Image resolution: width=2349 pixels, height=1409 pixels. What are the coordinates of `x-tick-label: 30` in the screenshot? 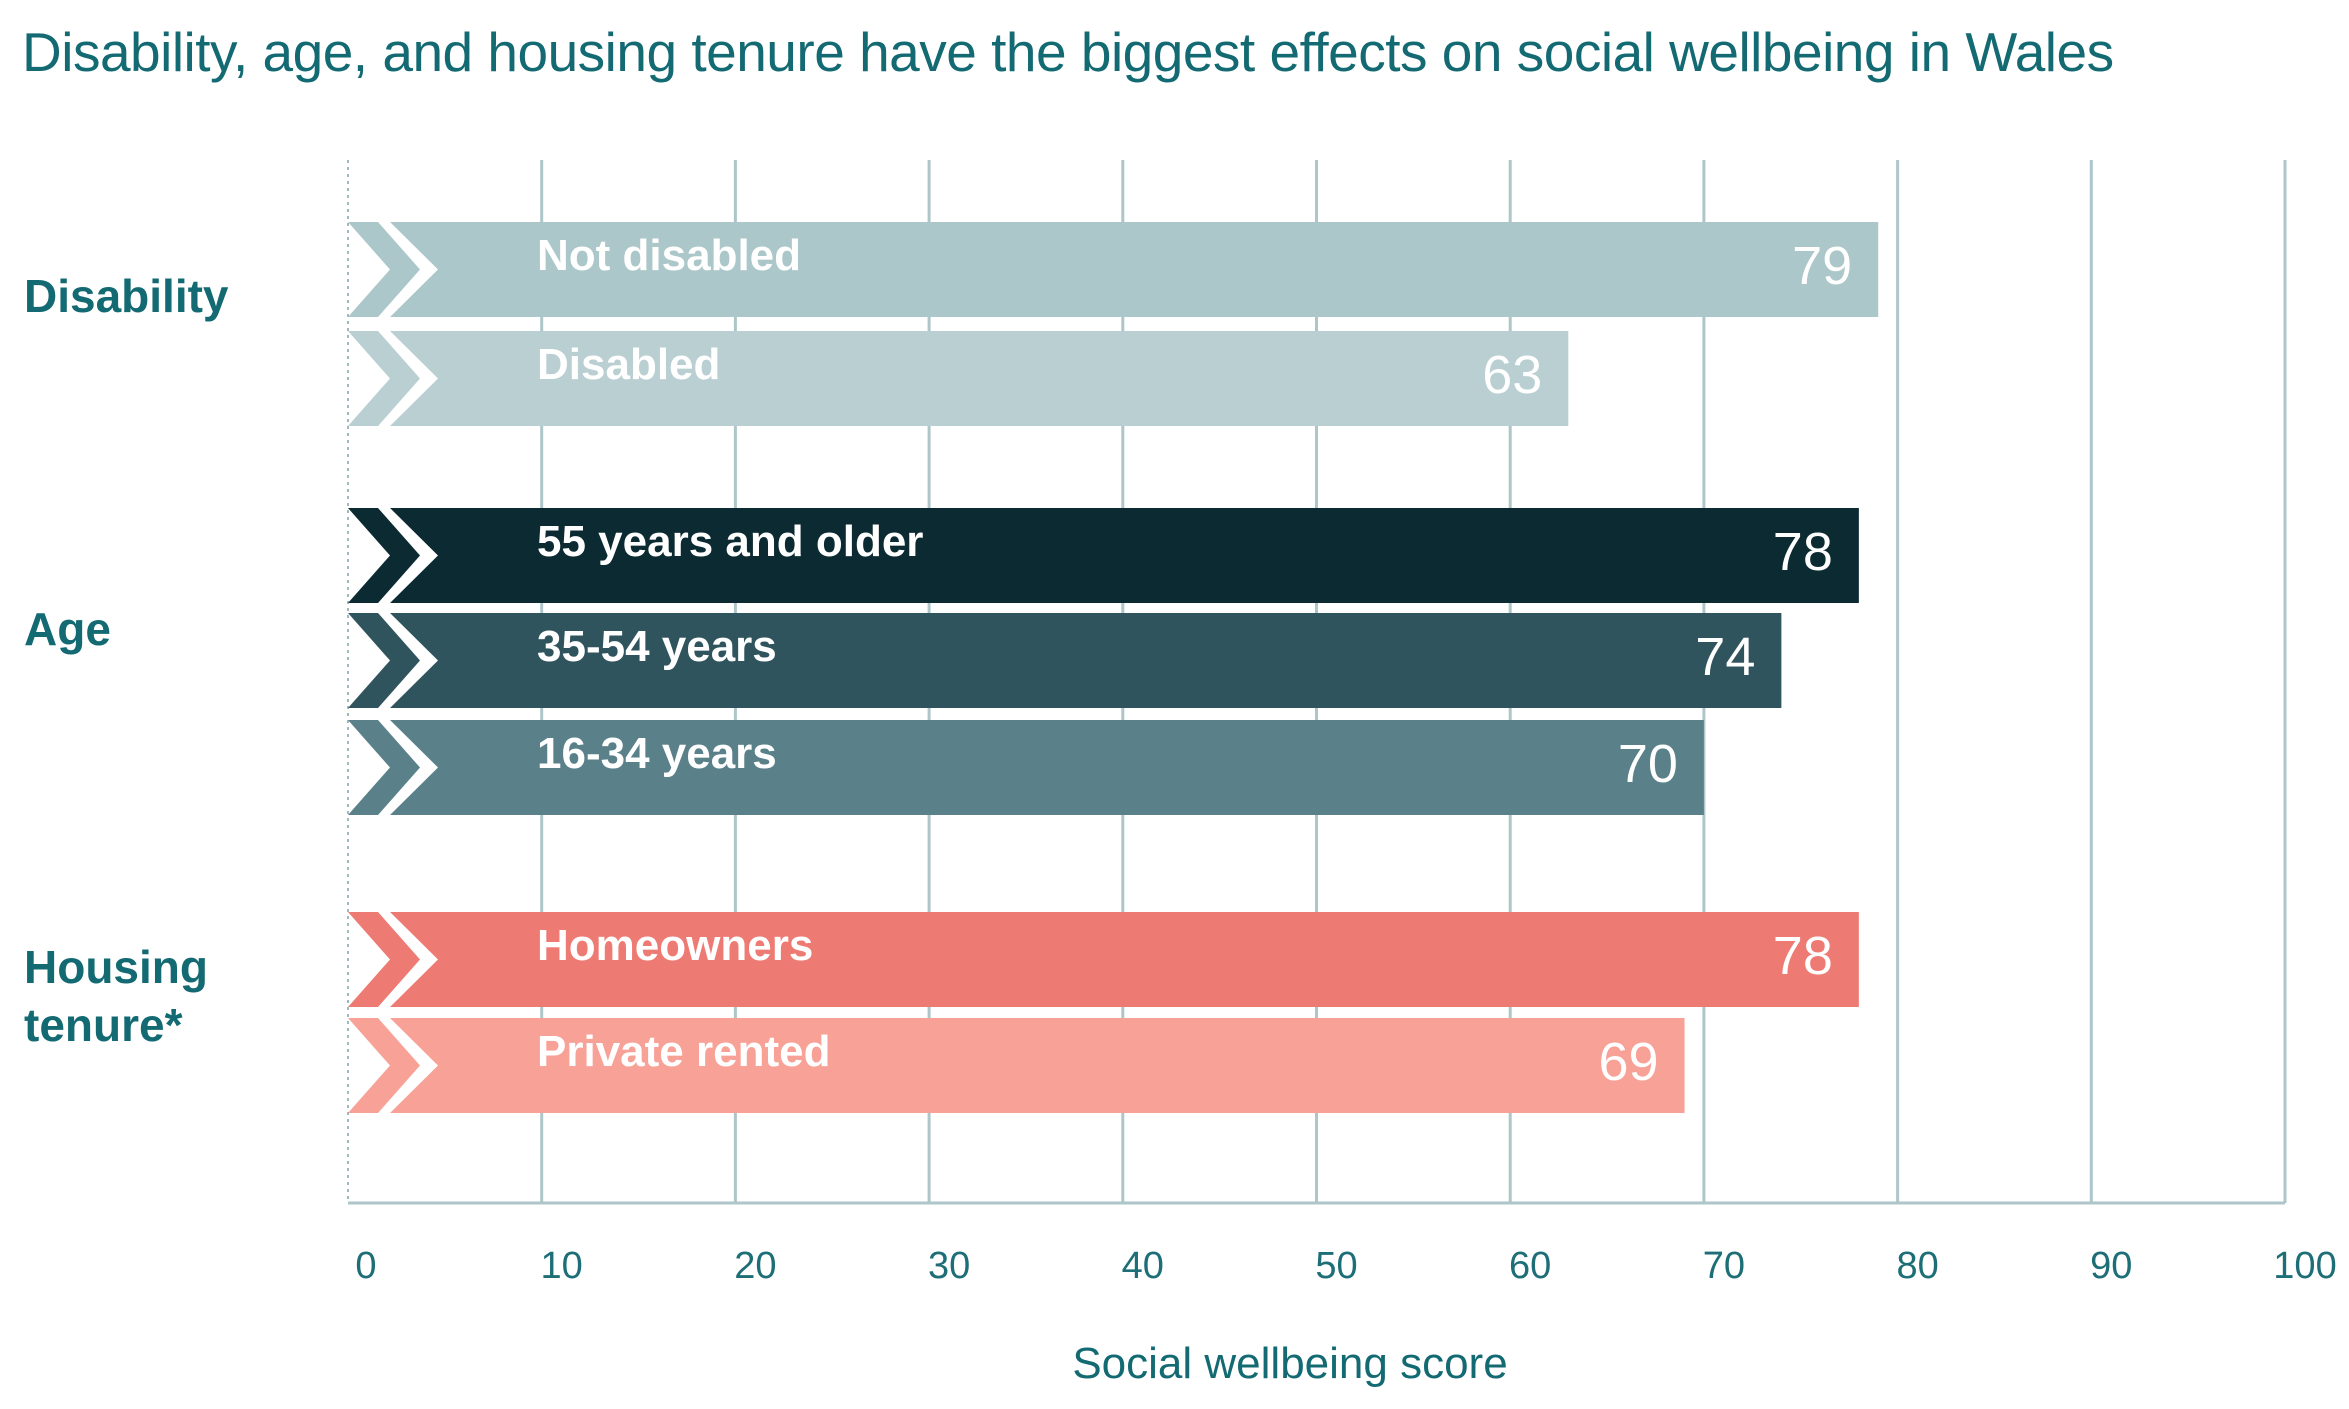 It's located at (949, 1266).